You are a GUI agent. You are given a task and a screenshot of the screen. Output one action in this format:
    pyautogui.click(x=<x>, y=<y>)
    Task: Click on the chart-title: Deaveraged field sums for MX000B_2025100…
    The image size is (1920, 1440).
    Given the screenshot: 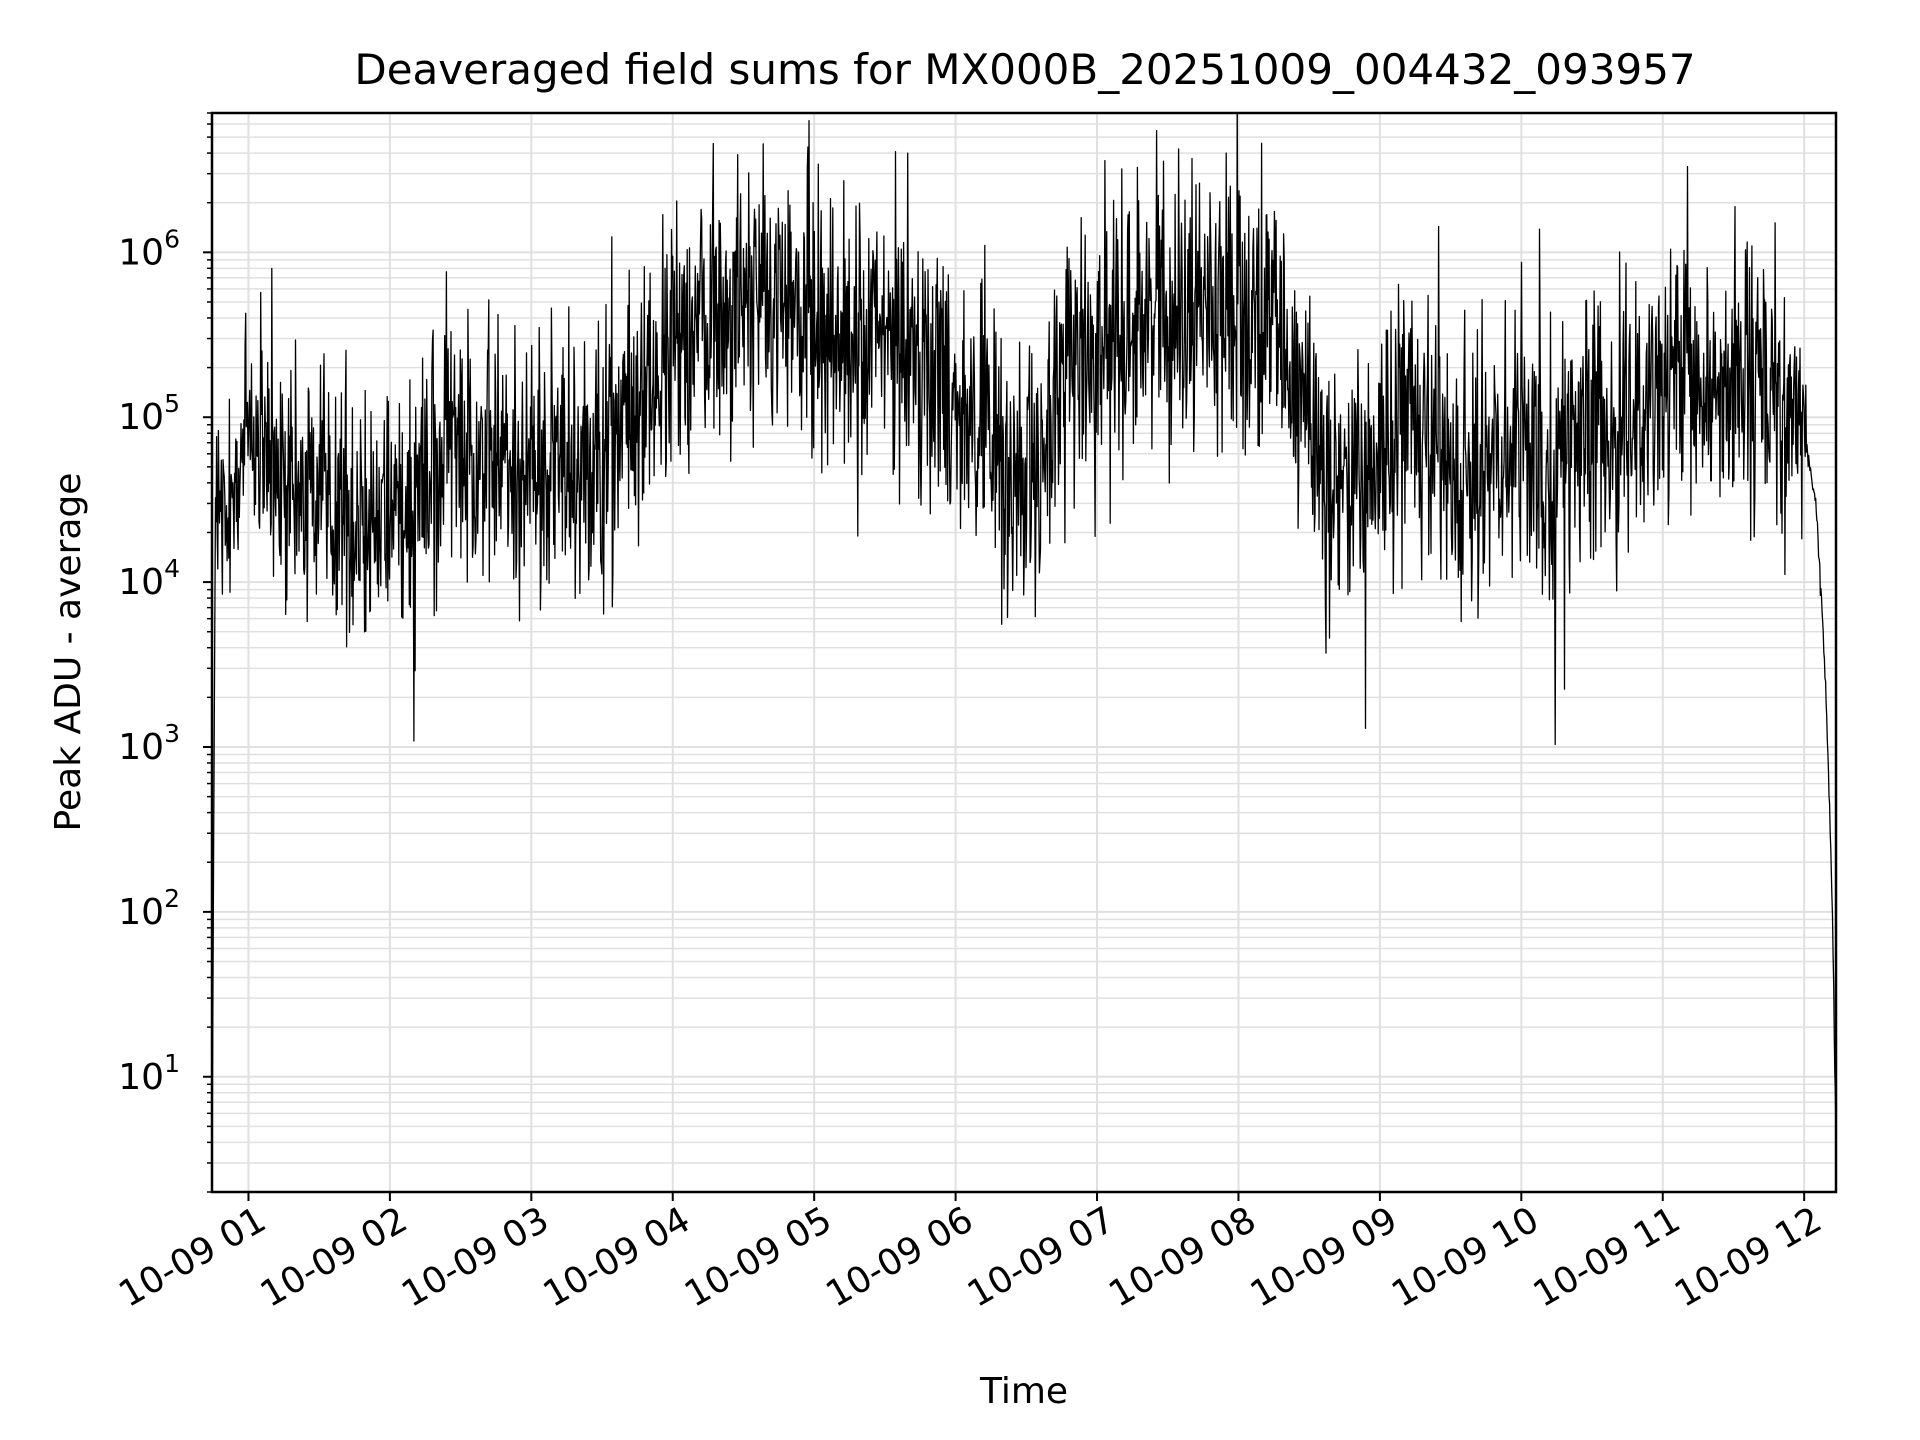 What is the action you would take?
    pyautogui.click(x=1024, y=69)
    